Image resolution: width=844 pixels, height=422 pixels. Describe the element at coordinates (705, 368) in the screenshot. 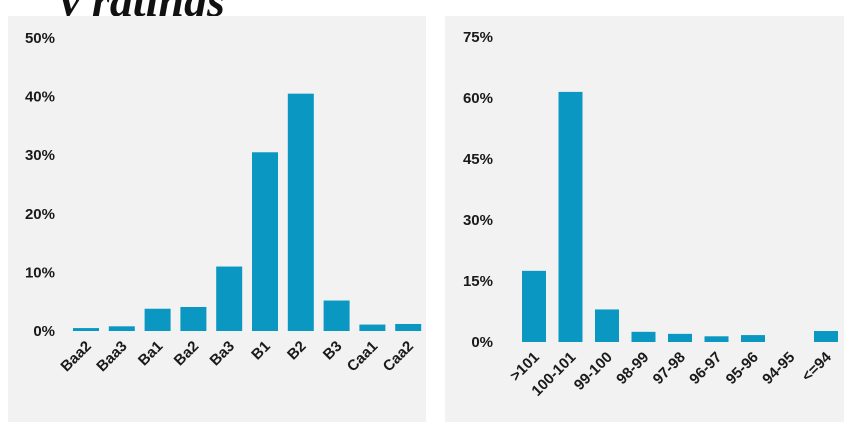

I see `x-category-label: 96-97` at that location.